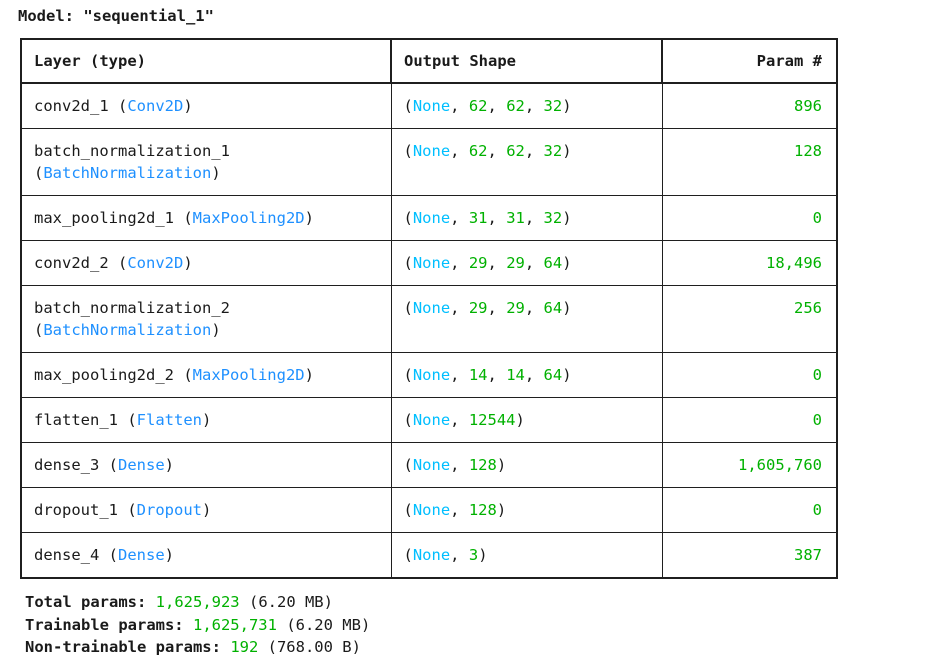  Describe the element at coordinates (482, 465) in the screenshot. I see `shape-dim: 128` at that location.